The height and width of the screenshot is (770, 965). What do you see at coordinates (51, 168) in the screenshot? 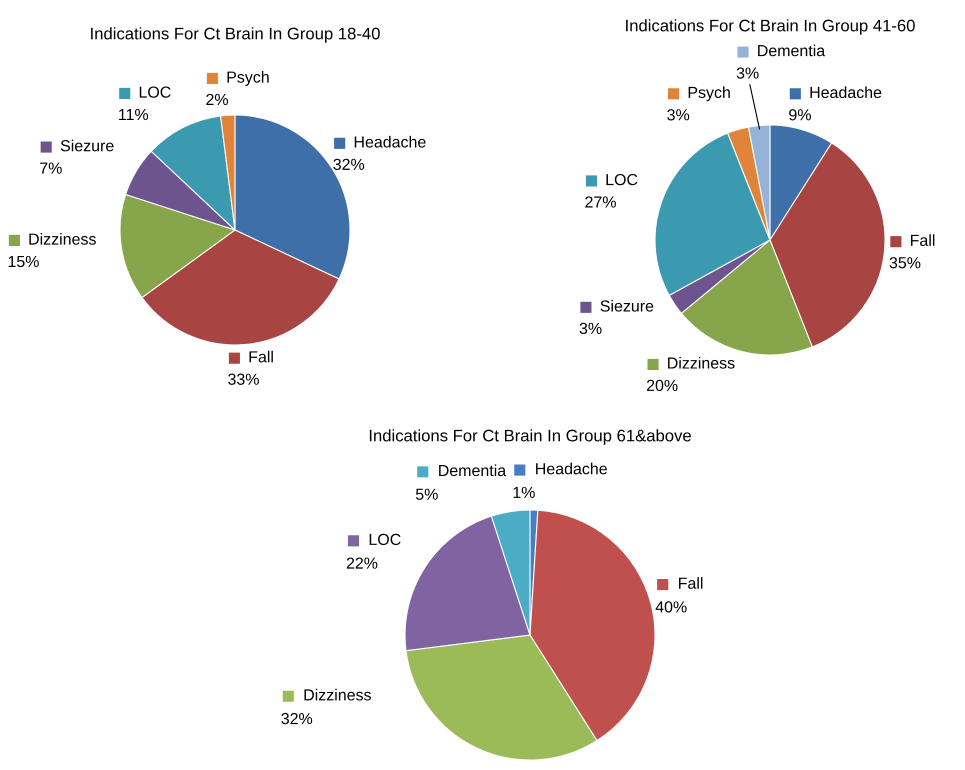
I see `data-label: 7%` at bounding box center [51, 168].